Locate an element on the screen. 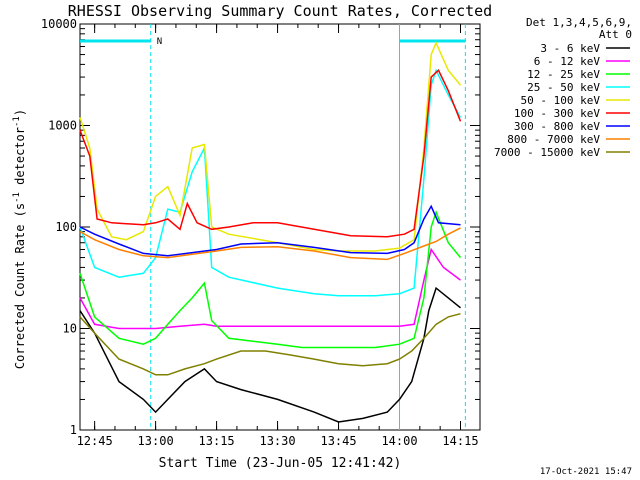  footer-timestamp: 17-Oct-2021 15:47 is located at coordinates (586, 472).